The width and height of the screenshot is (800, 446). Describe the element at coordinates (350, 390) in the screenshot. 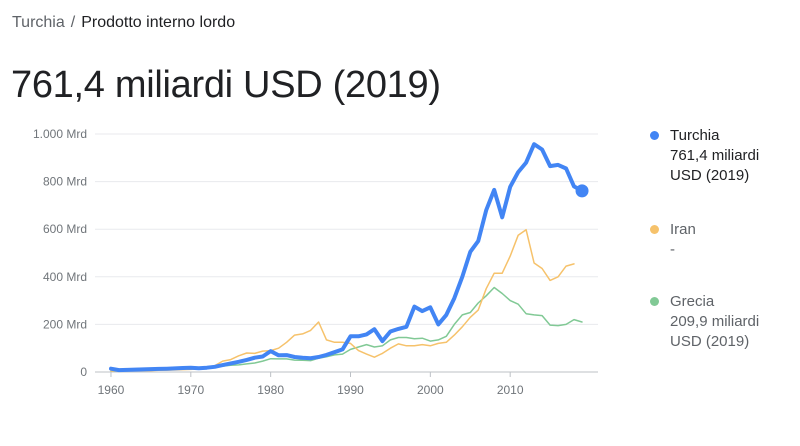

I see `x-tick-label-1990: 1990` at that location.